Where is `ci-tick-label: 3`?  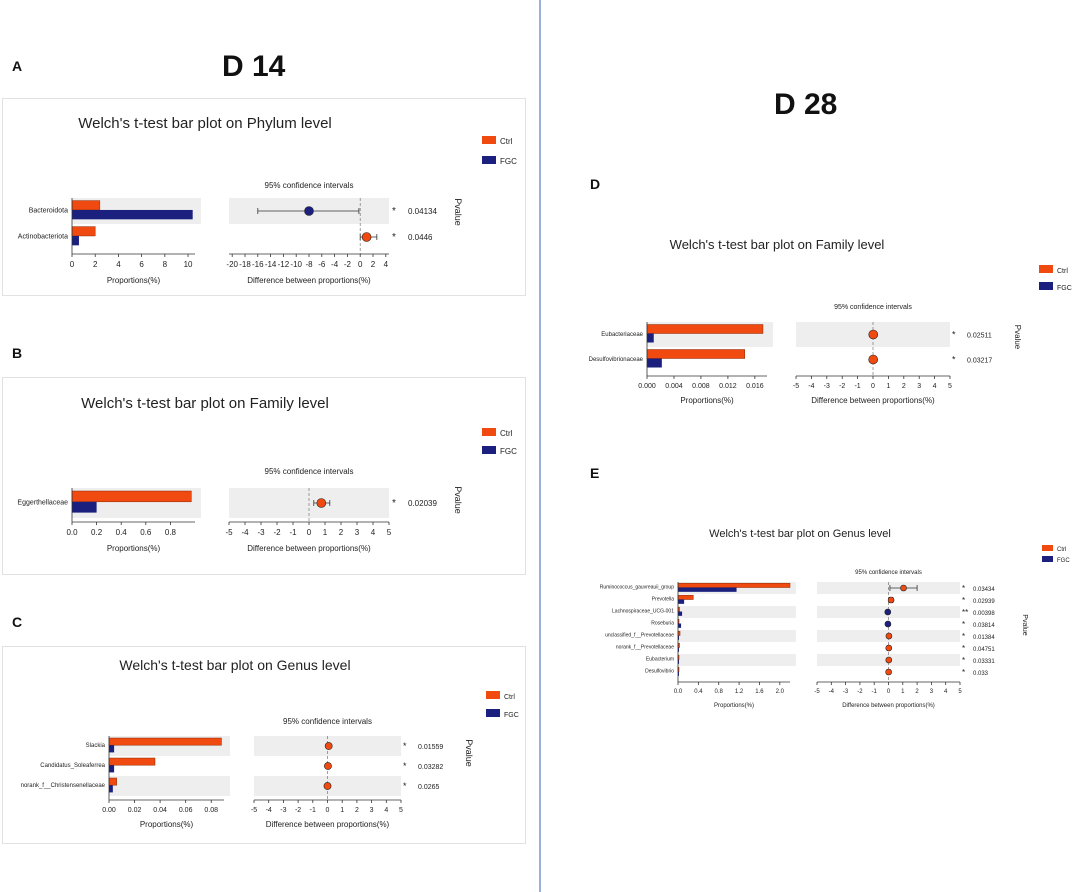 ci-tick-label: 3 is located at coordinates (357, 532).